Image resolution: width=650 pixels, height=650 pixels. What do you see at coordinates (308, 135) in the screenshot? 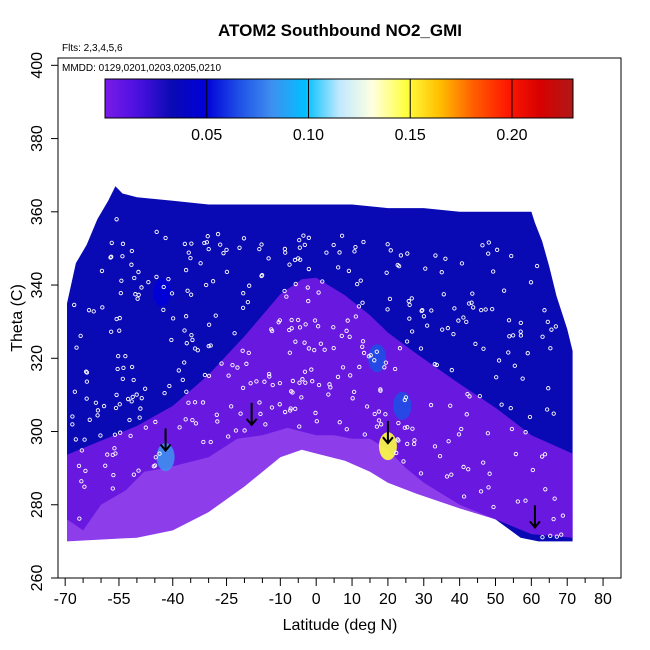
I see `colorbar-tick-label: 0.10` at bounding box center [308, 135].